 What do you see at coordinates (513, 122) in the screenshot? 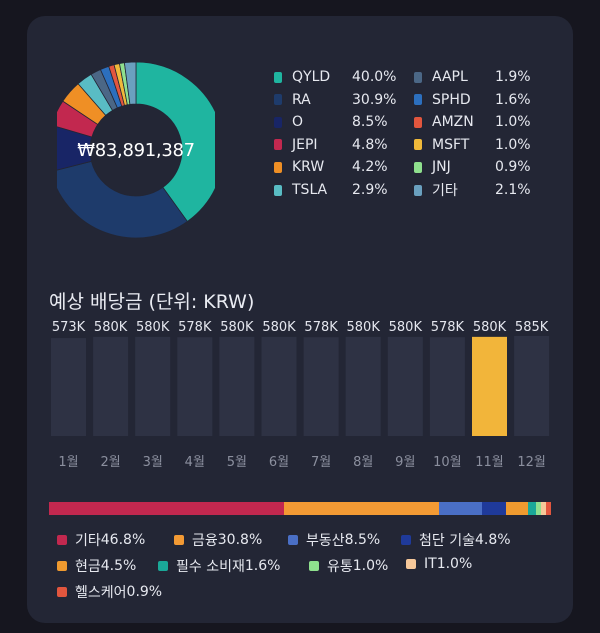
I see `legend-percent: 1.0%` at bounding box center [513, 122].